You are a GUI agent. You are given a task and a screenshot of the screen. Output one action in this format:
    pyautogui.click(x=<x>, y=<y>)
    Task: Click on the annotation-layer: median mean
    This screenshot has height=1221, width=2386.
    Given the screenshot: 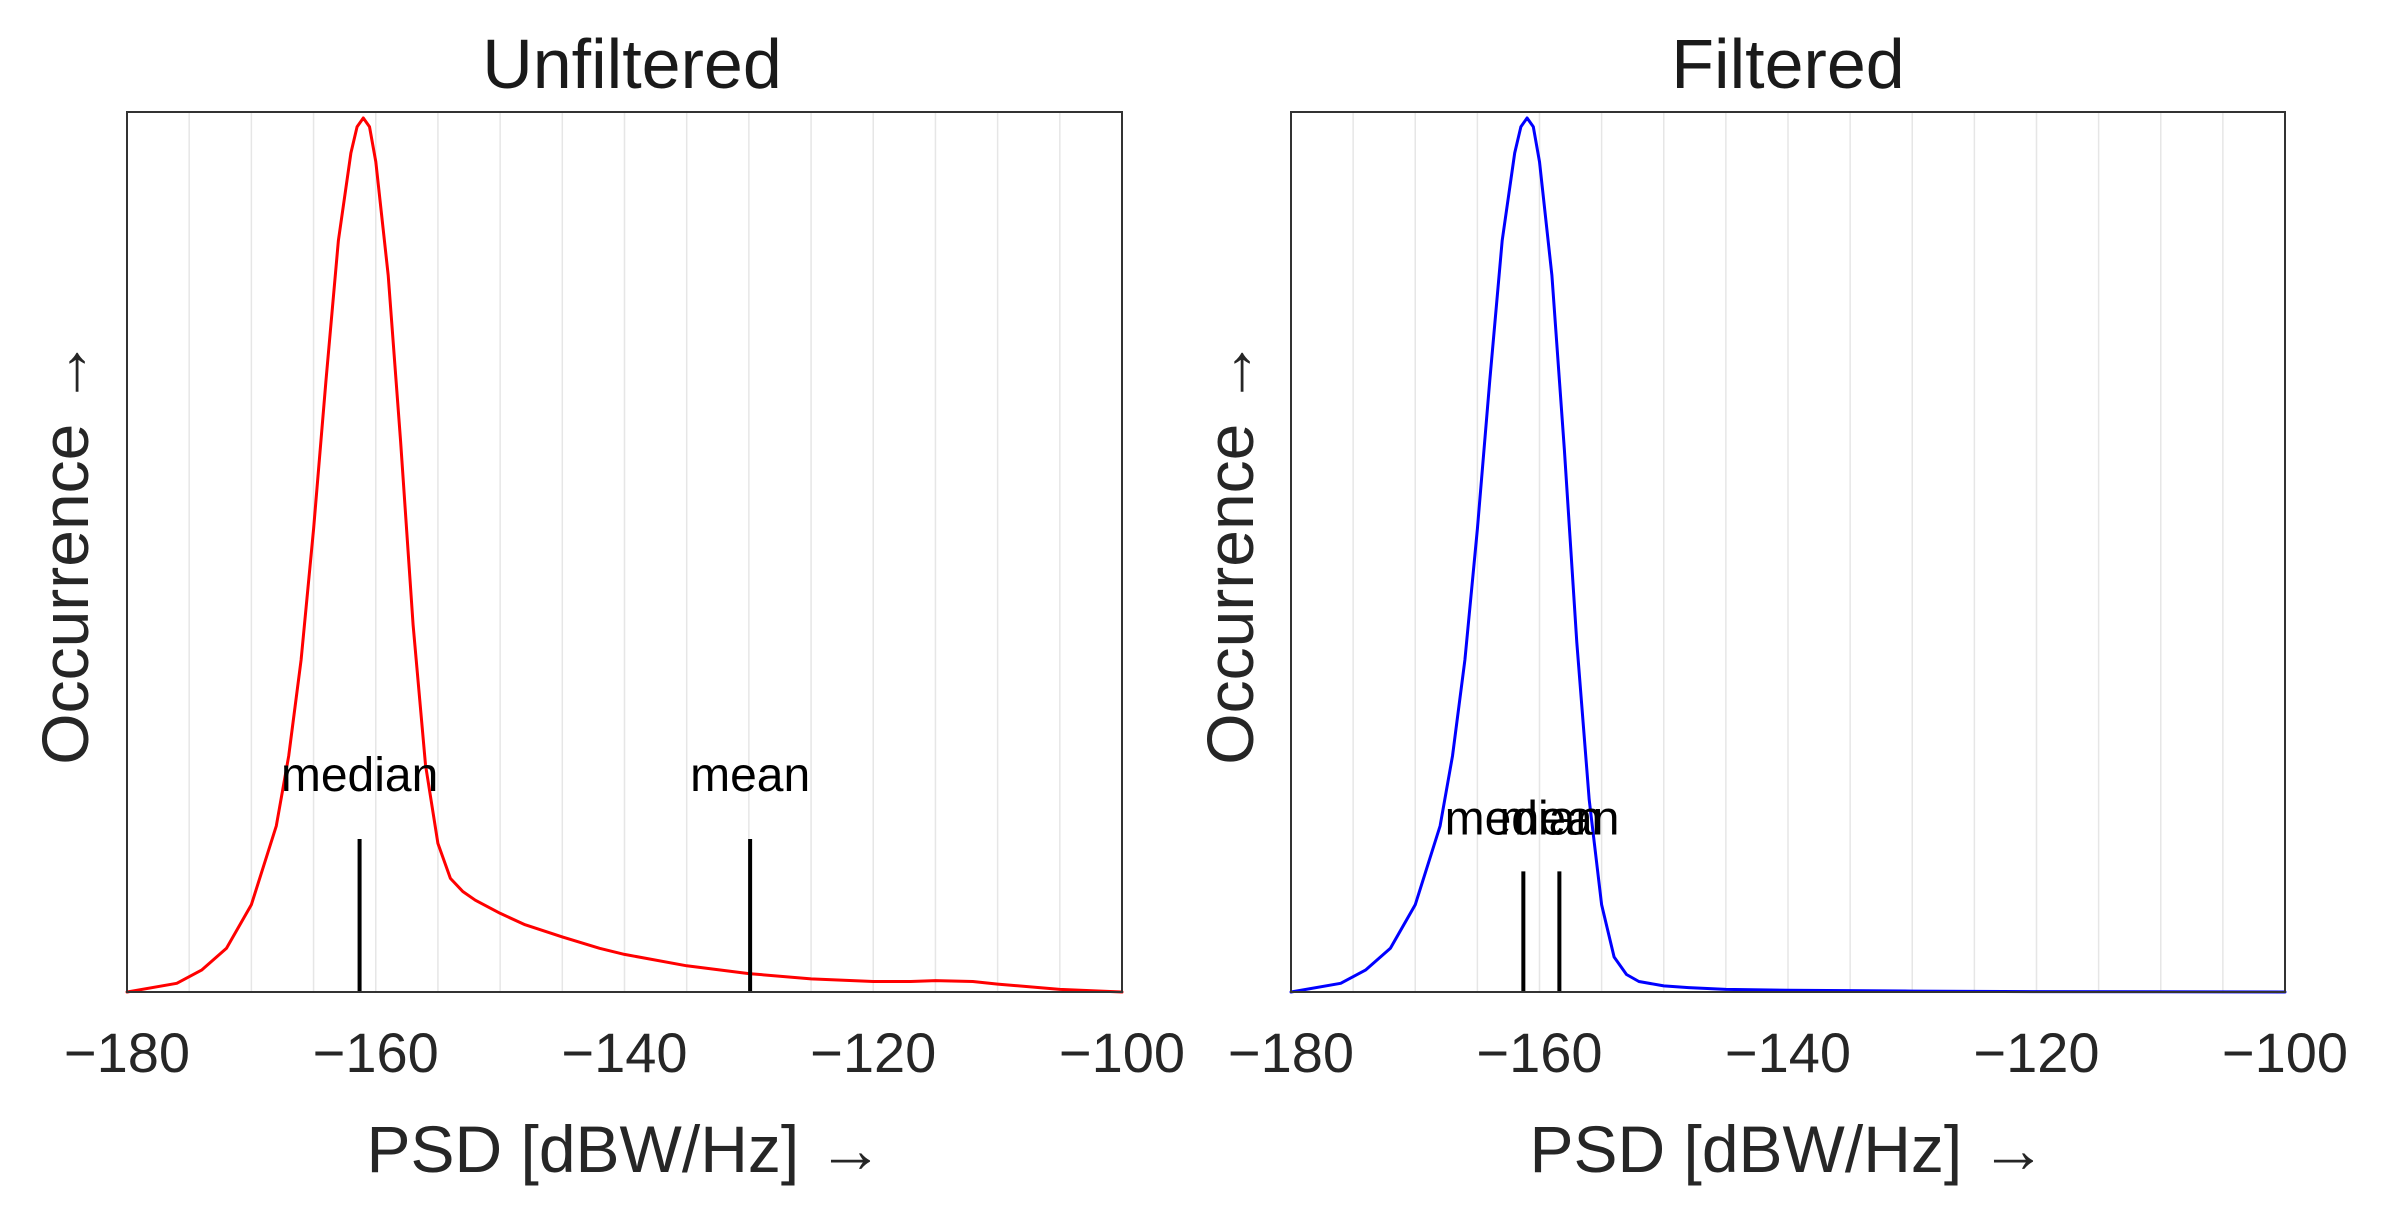 What is the action you would take?
    pyautogui.click(x=545, y=870)
    